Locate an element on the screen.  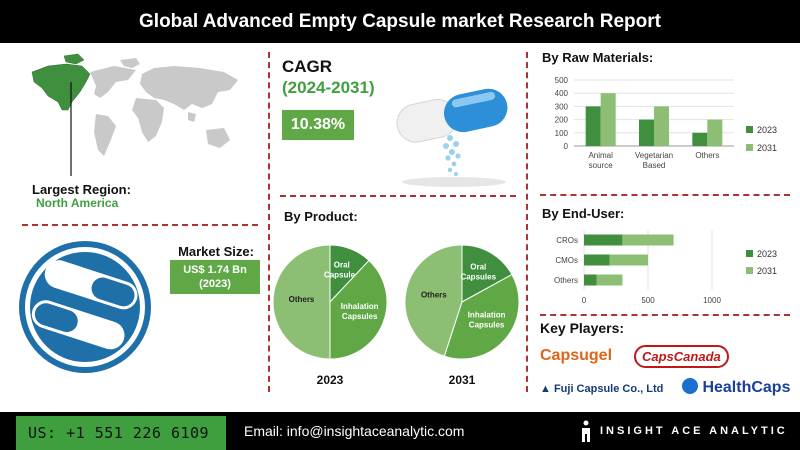
raw-ytick-label: 300 is located at coordinates (562, 106).